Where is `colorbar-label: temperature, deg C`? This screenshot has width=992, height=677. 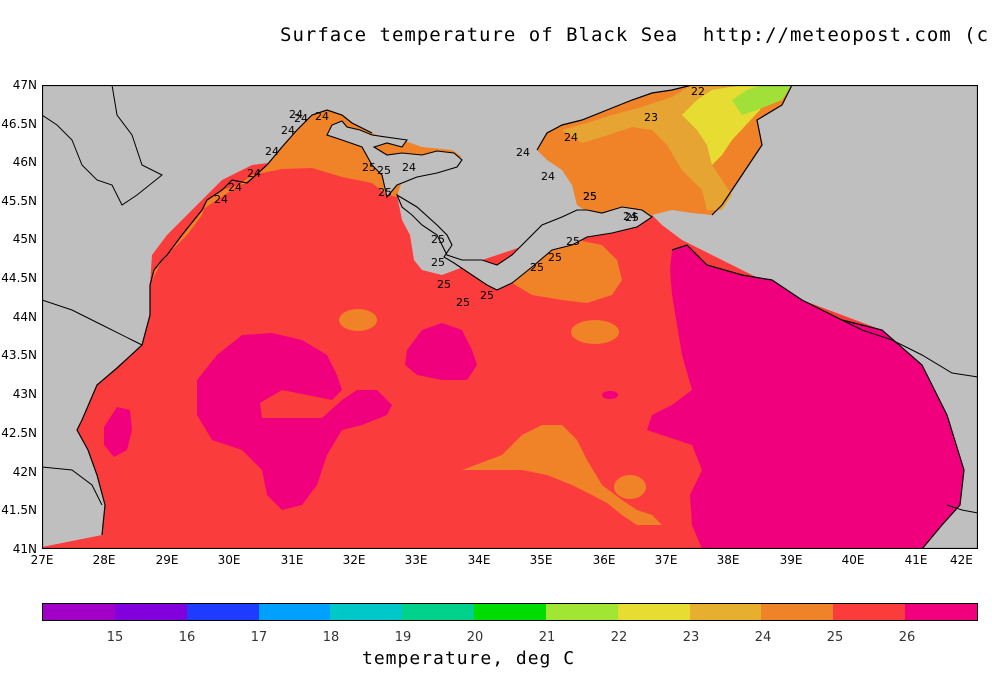 colorbar-label: temperature, deg C is located at coordinates (469, 658).